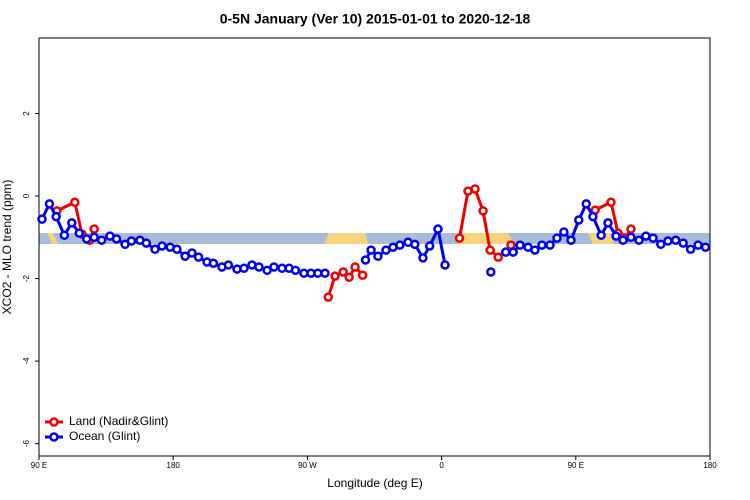 The height and width of the screenshot is (500, 750). What do you see at coordinates (7, 247) in the screenshot?
I see `y-axis-label: XCO2 - MLO trend (ppm)` at bounding box center [7, 247].